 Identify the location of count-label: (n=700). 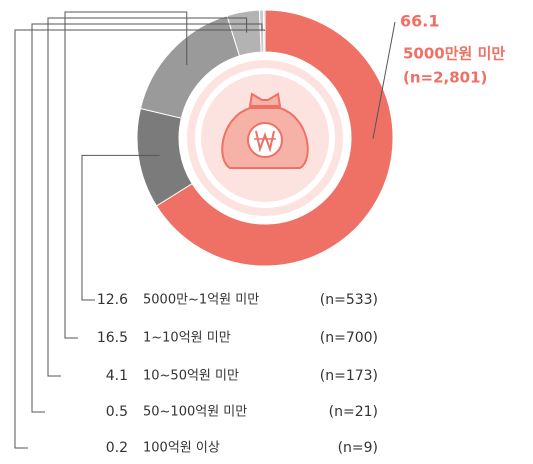
(349, 338).